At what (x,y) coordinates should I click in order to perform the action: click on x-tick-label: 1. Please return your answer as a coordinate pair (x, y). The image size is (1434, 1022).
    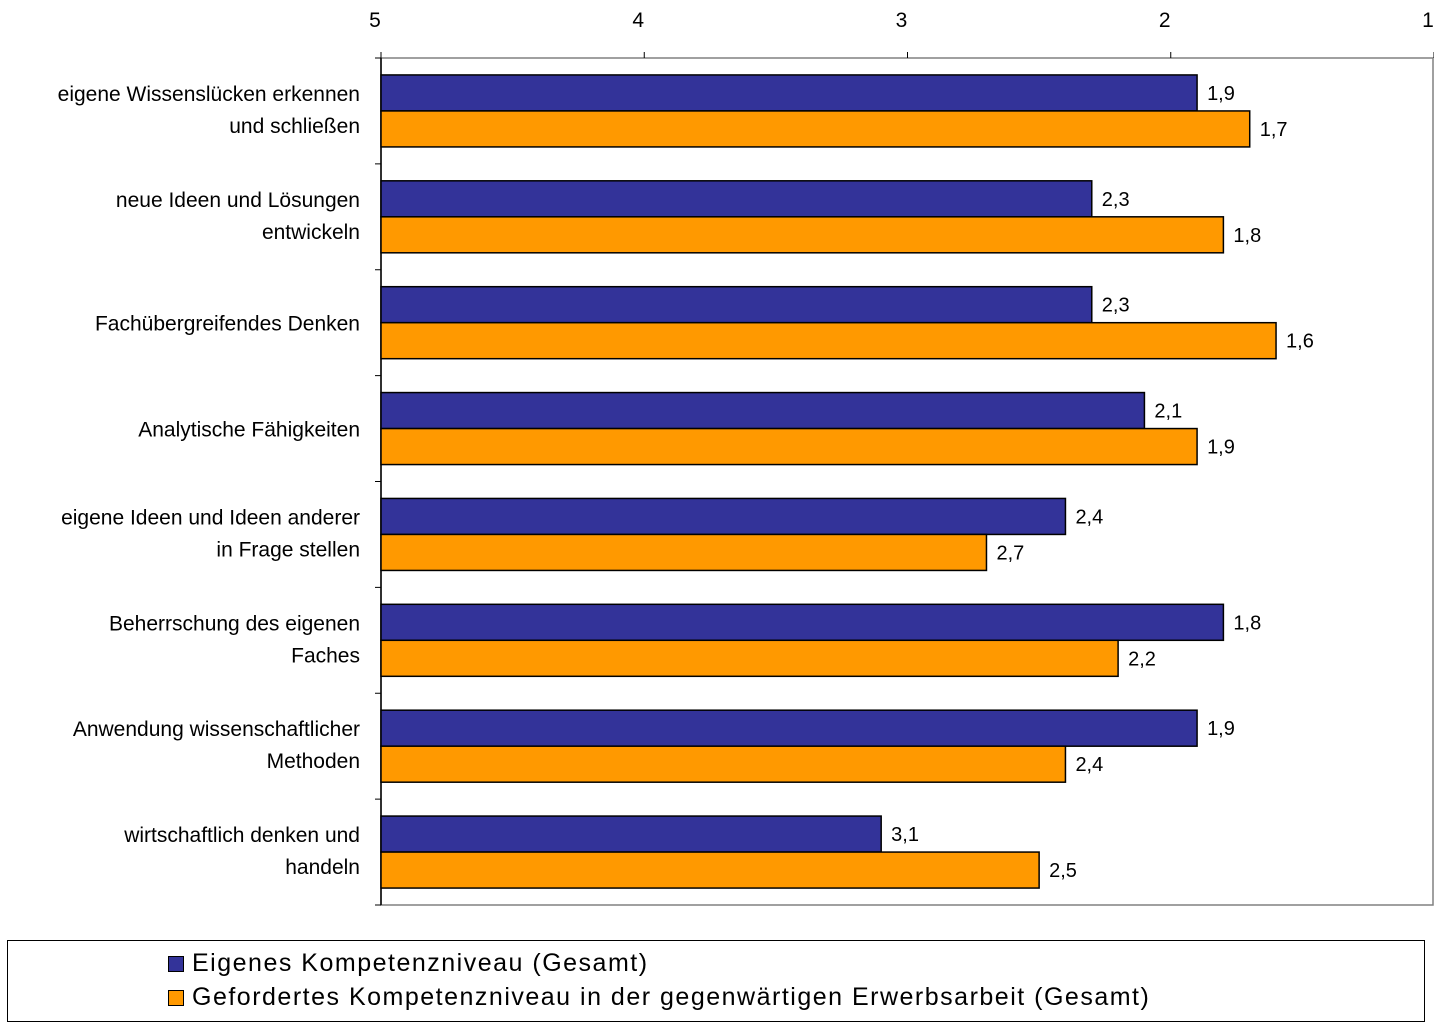
    Looking at the image, I should click on (1428, 20).